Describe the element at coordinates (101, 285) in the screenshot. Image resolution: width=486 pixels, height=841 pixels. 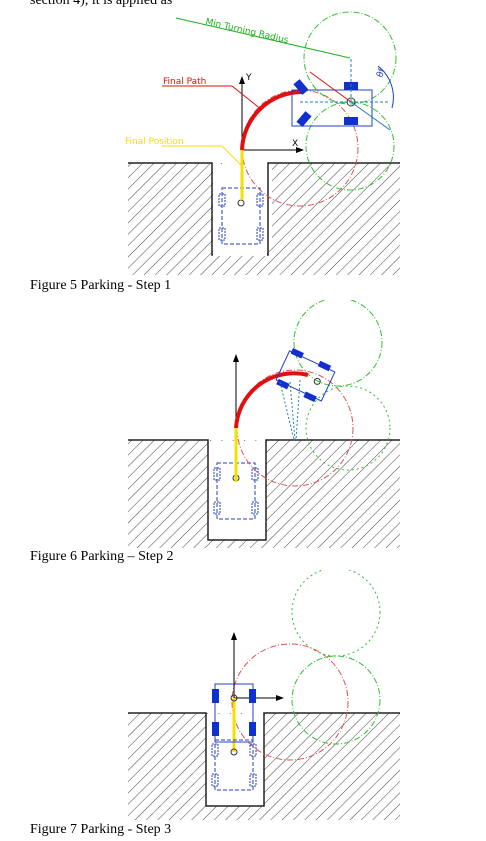
I see `figure-5-caption: Figure 5 Parking - Step 1` at that location.